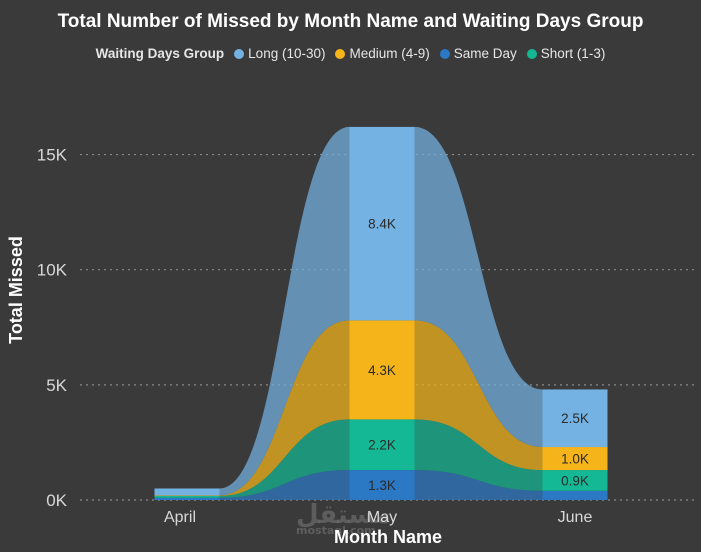  I want to click on x-tick-label: April, so click(180, 517).